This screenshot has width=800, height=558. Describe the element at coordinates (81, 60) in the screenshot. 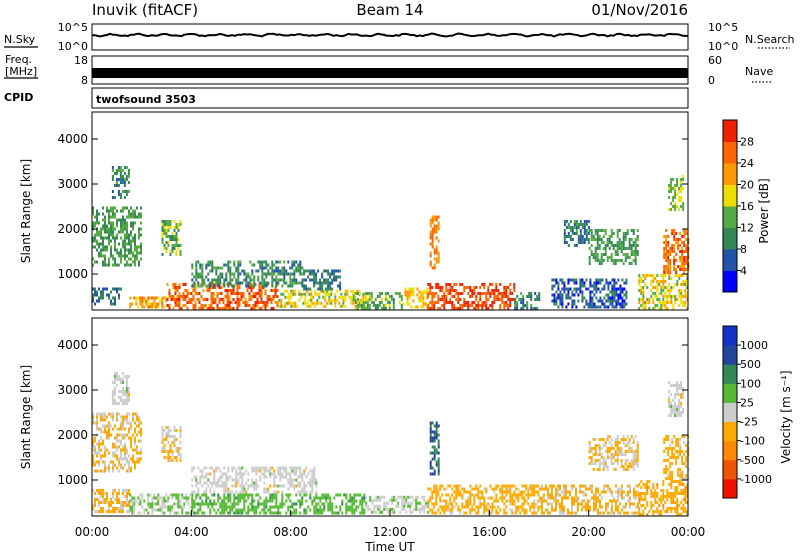

I see `freq-left-tick-top: 18` at that location.